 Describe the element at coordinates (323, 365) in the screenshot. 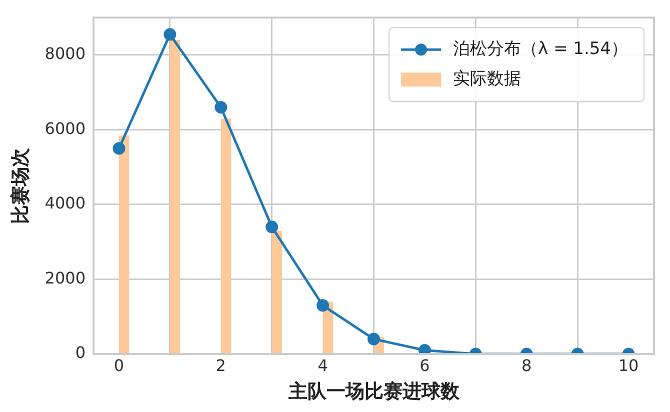

I see `x-tick-label: 4` at that location.